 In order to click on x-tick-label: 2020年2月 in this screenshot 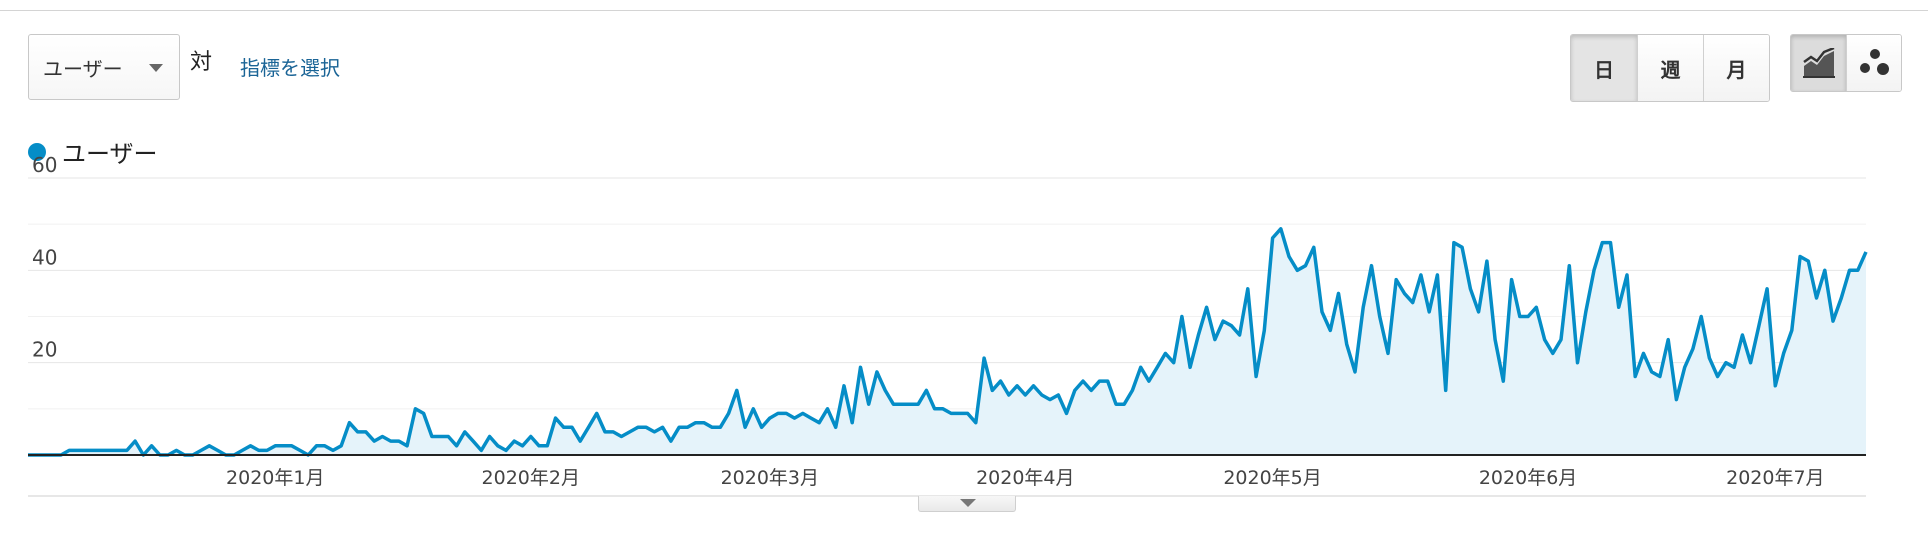, I will do `click(531, 478)`.